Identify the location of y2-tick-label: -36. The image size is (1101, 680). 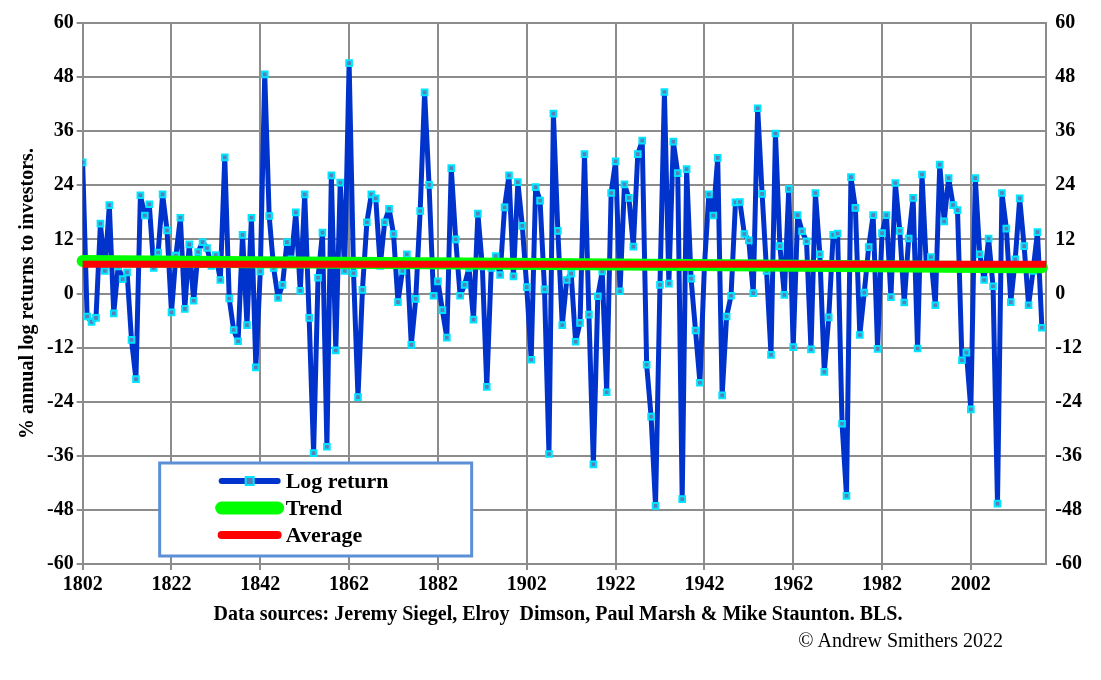
(1069, 453).